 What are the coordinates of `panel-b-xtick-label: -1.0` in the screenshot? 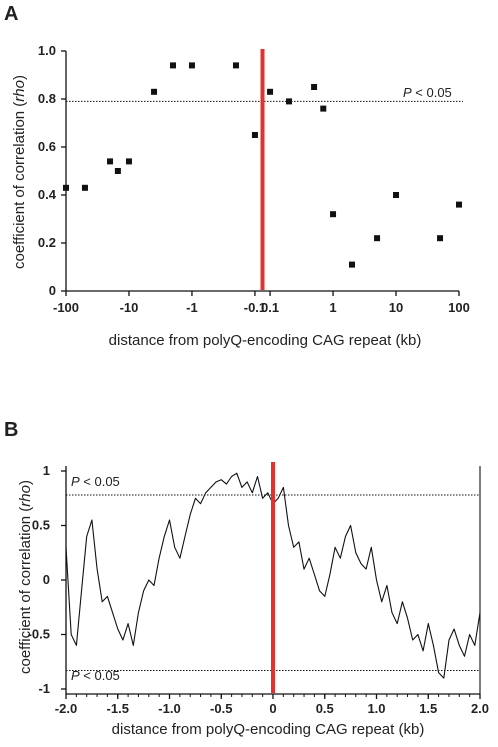 It's located at (169, 708).